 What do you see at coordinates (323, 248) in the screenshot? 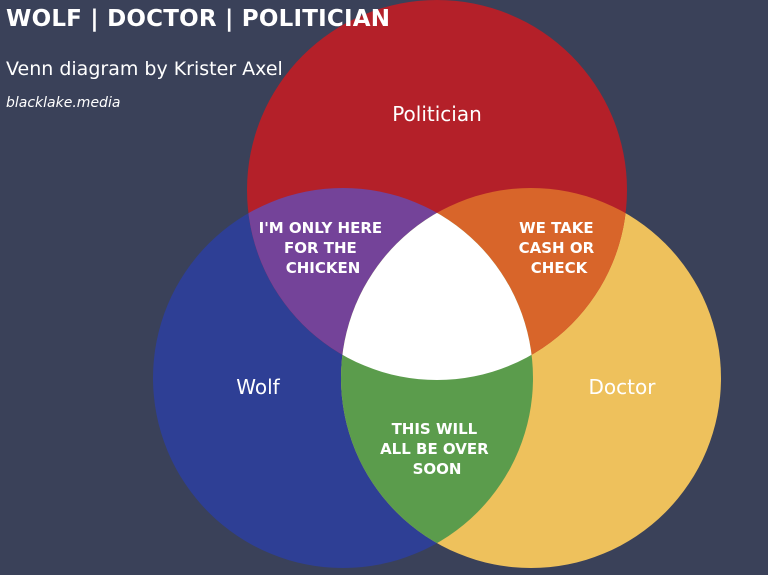
I see `politician-wolf-text: I'M ONLY HERE FOR THE CHICKEN` at bounding box center [323, 248].